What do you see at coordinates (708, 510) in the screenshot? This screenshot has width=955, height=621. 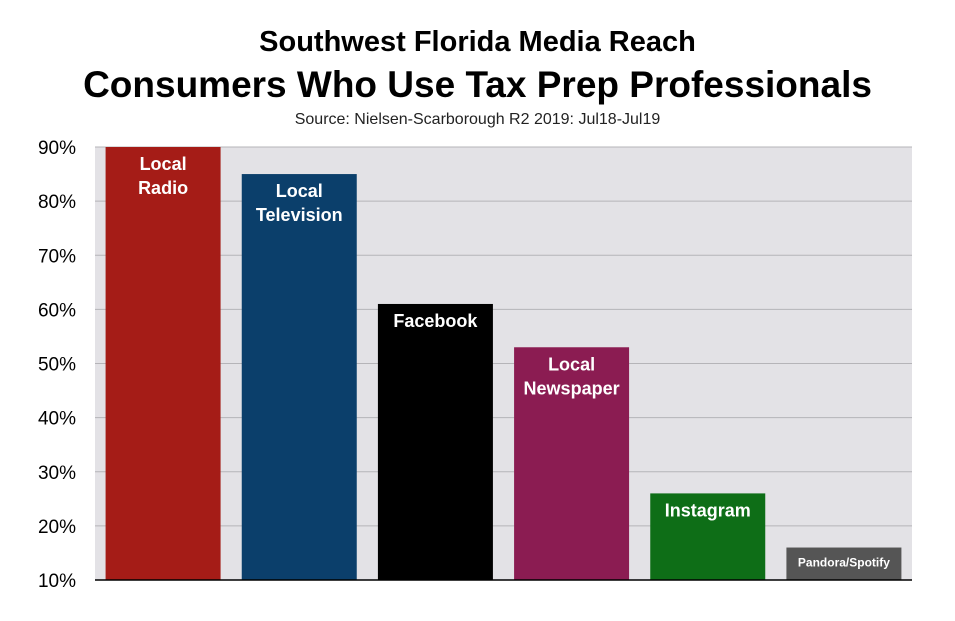 I see `bar-label: Instagram` at bounding box center [708, 510].